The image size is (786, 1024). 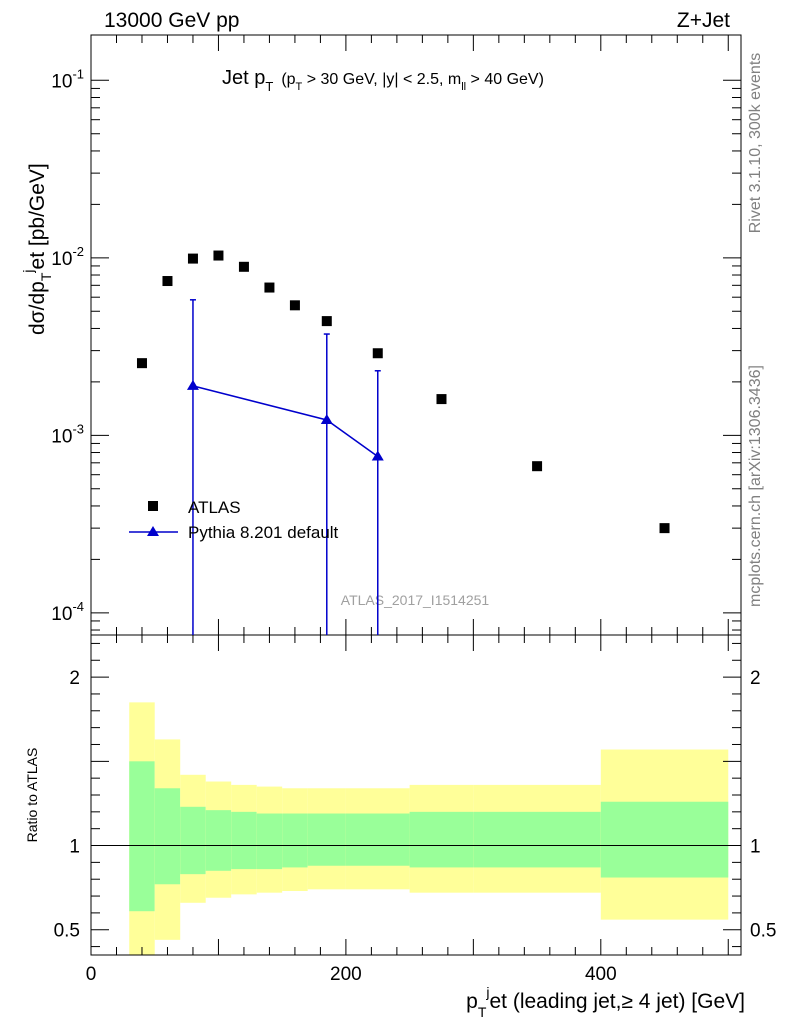 What do you see at coordinates (243, 78) in the screenshot?
I see `title-main: Jet p` at bounding box center [243, 78].